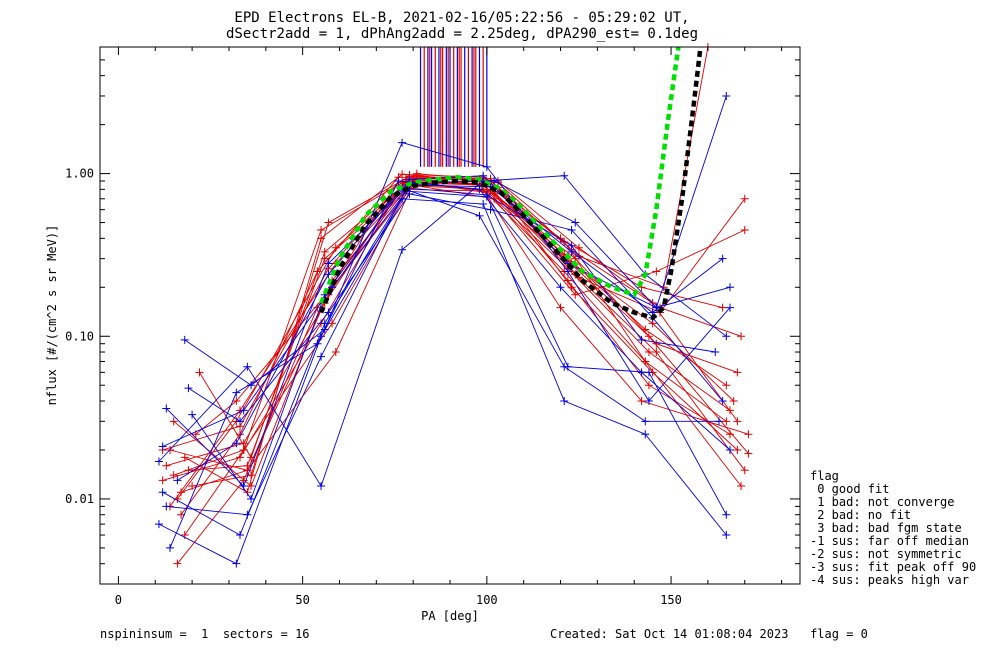 The height and width of the screenshot is (650, 1000). Describe the element at coordinates (882, 502) in the screenshot. I see `legend-item: 1 bad: not converge` at that location.